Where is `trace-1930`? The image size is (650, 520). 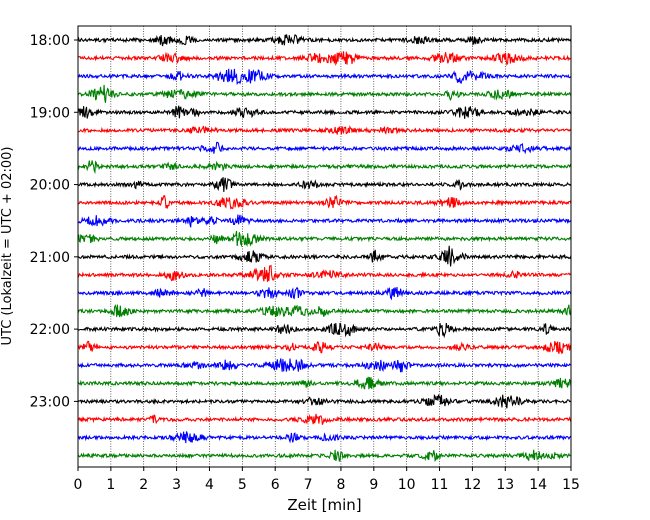 trace-1930 is located at coordinates (324, 148).